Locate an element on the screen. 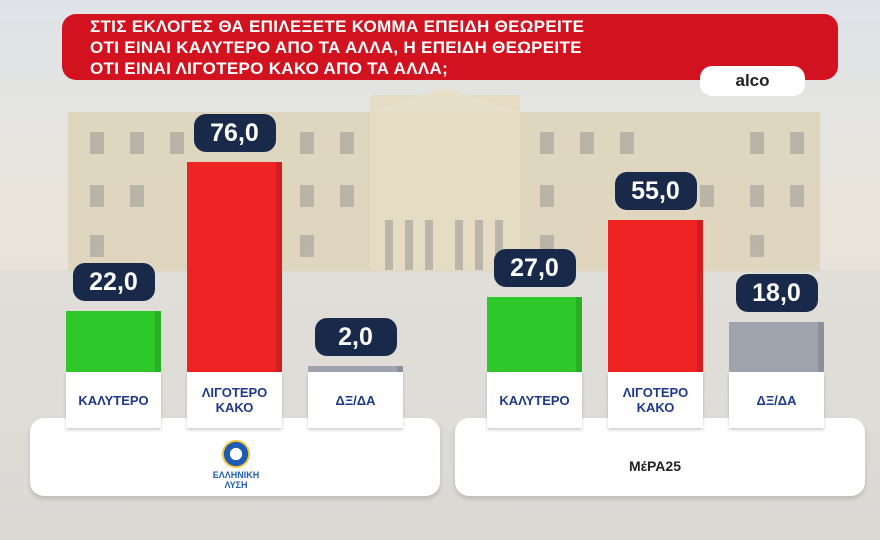 Image resolution: width=880 pixels, height=540 pixels. party-icon is located at coordinates (236, 454).